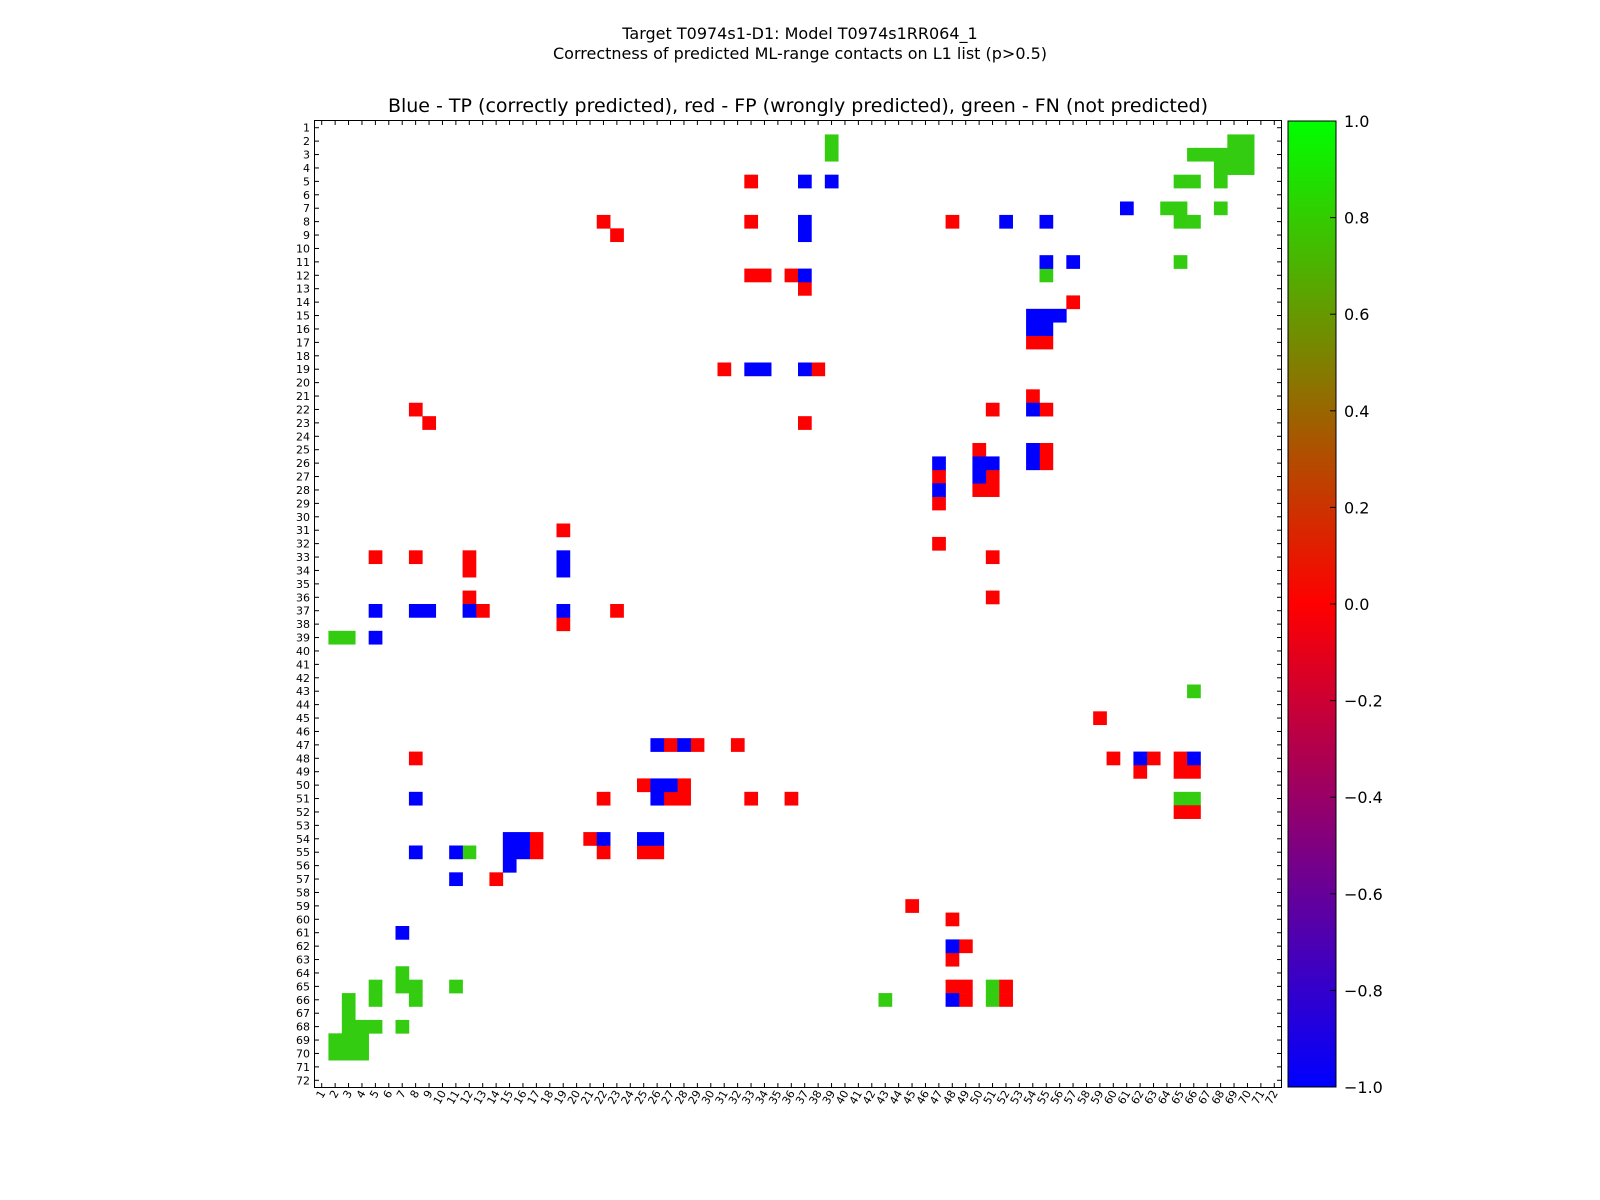 The width and height of the screenshot is (1600, 1200). I want to click on y-tick-label: 59, so click(303, 906).